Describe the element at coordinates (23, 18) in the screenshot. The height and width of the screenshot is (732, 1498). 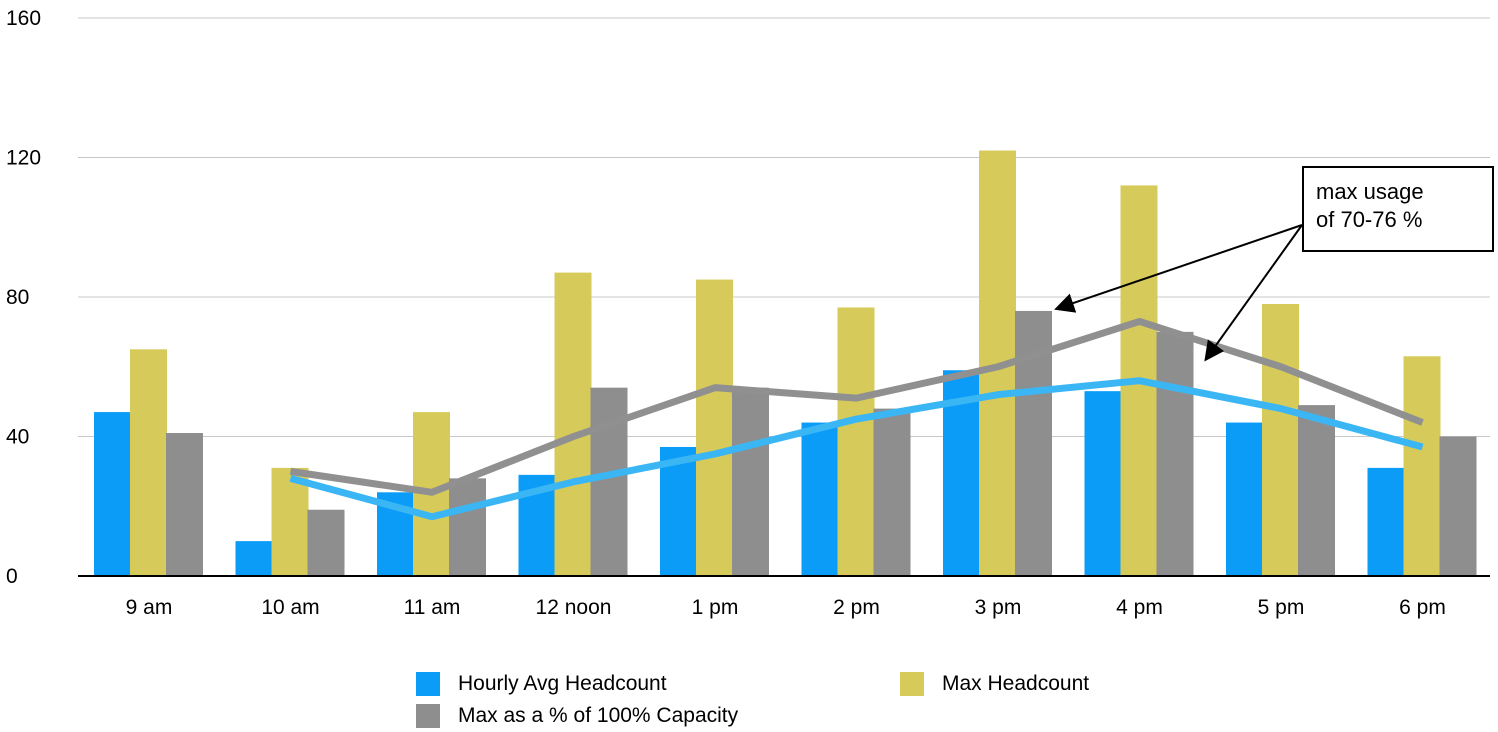
I see `y-tick-label-160: 160` at that location.